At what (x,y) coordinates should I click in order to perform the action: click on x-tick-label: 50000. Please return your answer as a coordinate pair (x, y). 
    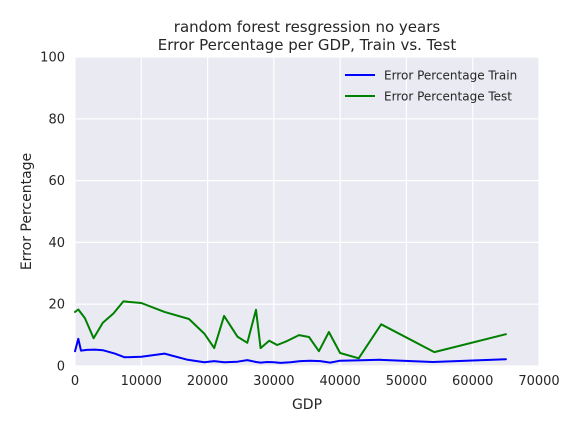
    Looking at the image, I should click on (406, 381).